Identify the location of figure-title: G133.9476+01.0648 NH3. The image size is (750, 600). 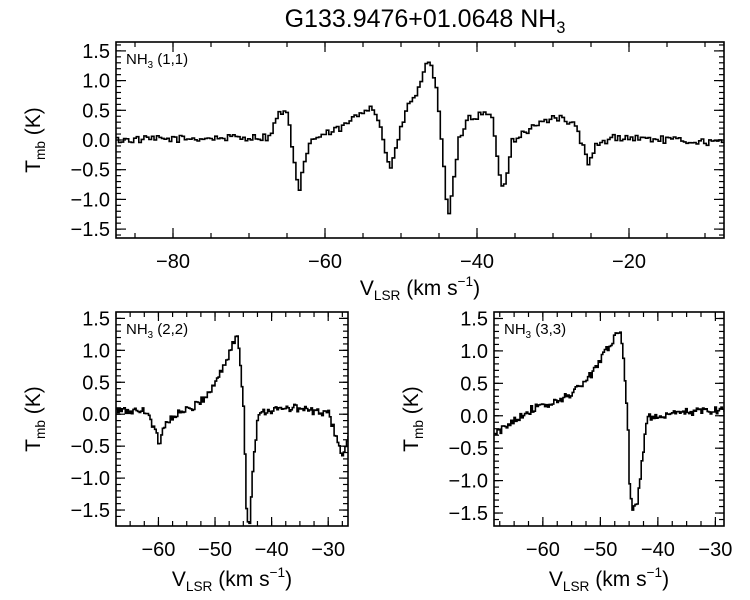
(425, 21).